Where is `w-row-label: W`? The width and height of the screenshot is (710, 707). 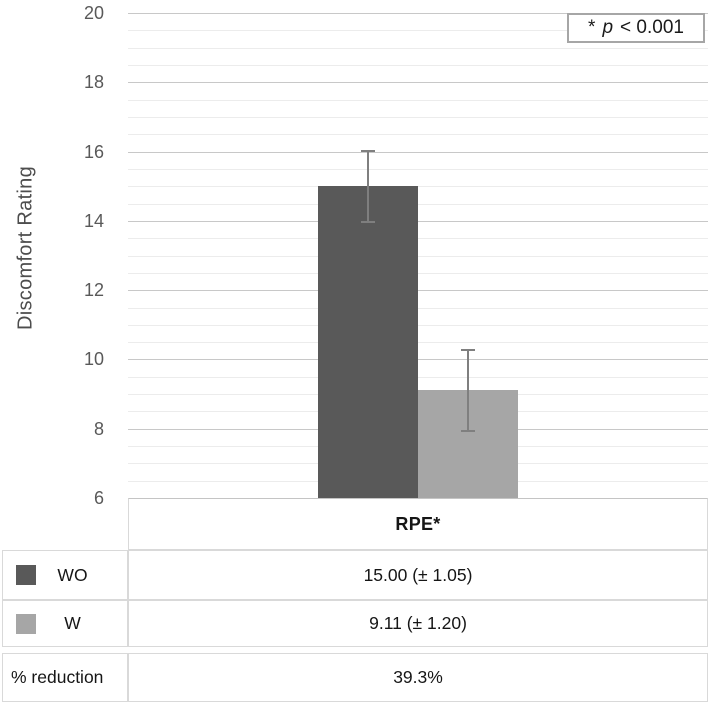
w-row-label: W is located at coordinates (72, 623).